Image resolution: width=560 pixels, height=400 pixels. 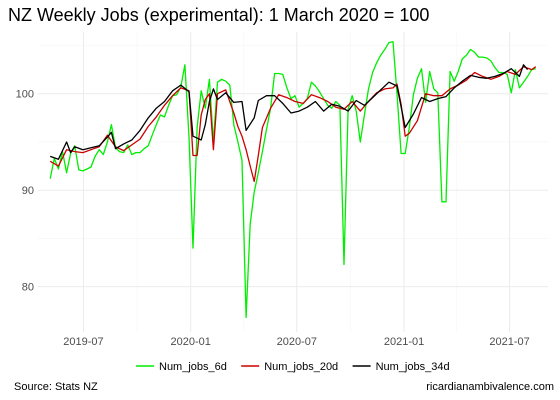 What do you see at coordinates (83, 342) in the screenshot?
I see `x-tick-label: 2019-07` at bounding box center [83, 342].